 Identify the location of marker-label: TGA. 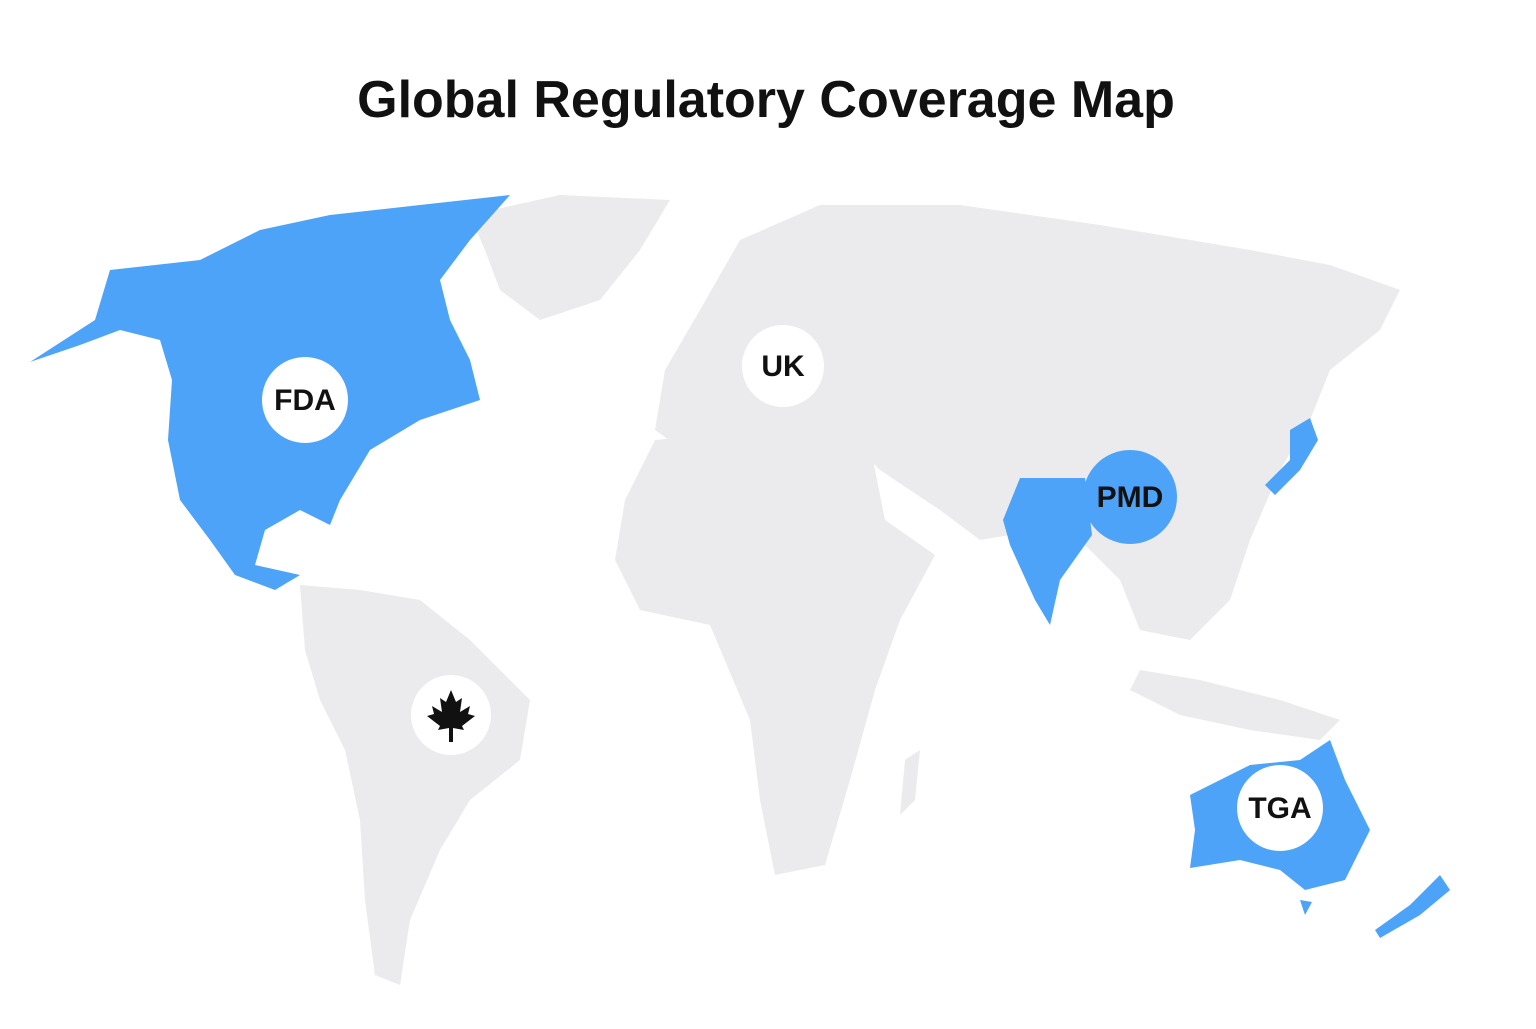
(1279, 808).